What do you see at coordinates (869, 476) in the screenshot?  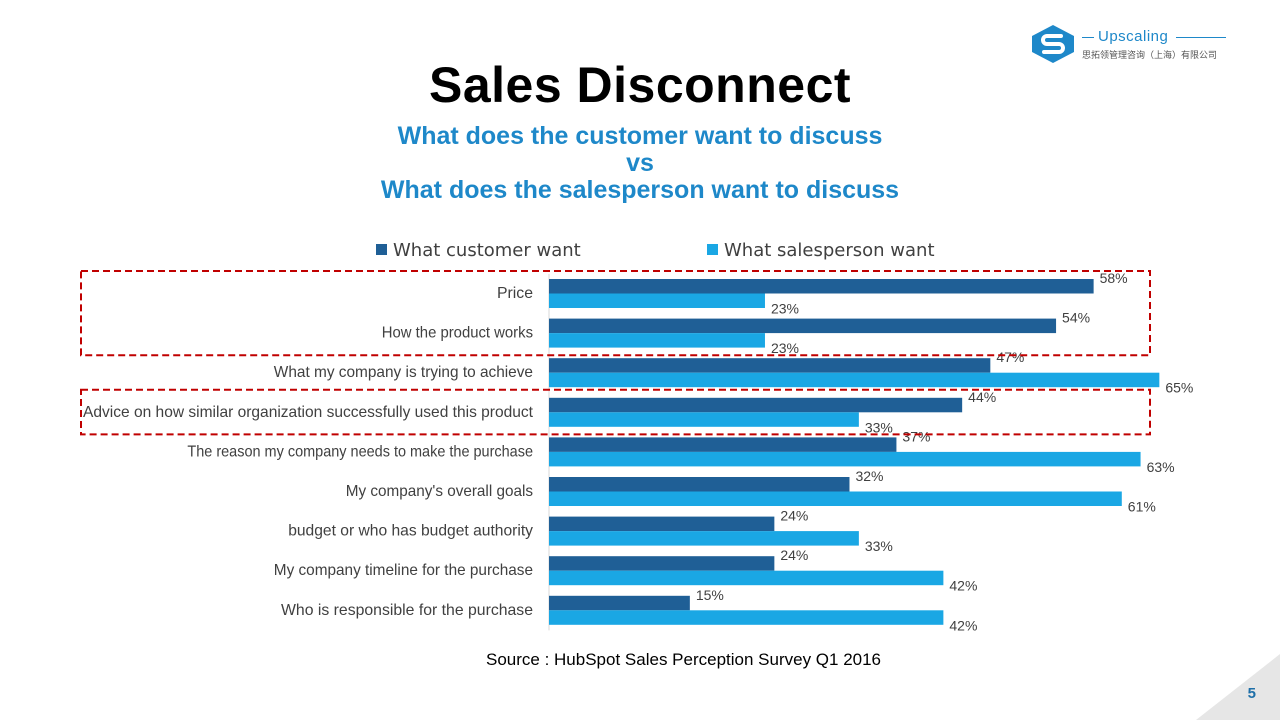 I see `data-label: 32%` at bounding box center [869, 476].